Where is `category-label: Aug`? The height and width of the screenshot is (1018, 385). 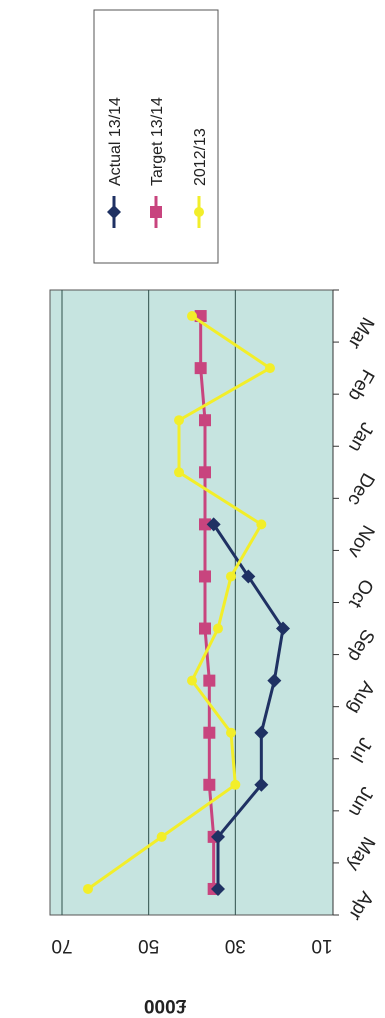
category-label: Aug is located at coordinates (360, 697).